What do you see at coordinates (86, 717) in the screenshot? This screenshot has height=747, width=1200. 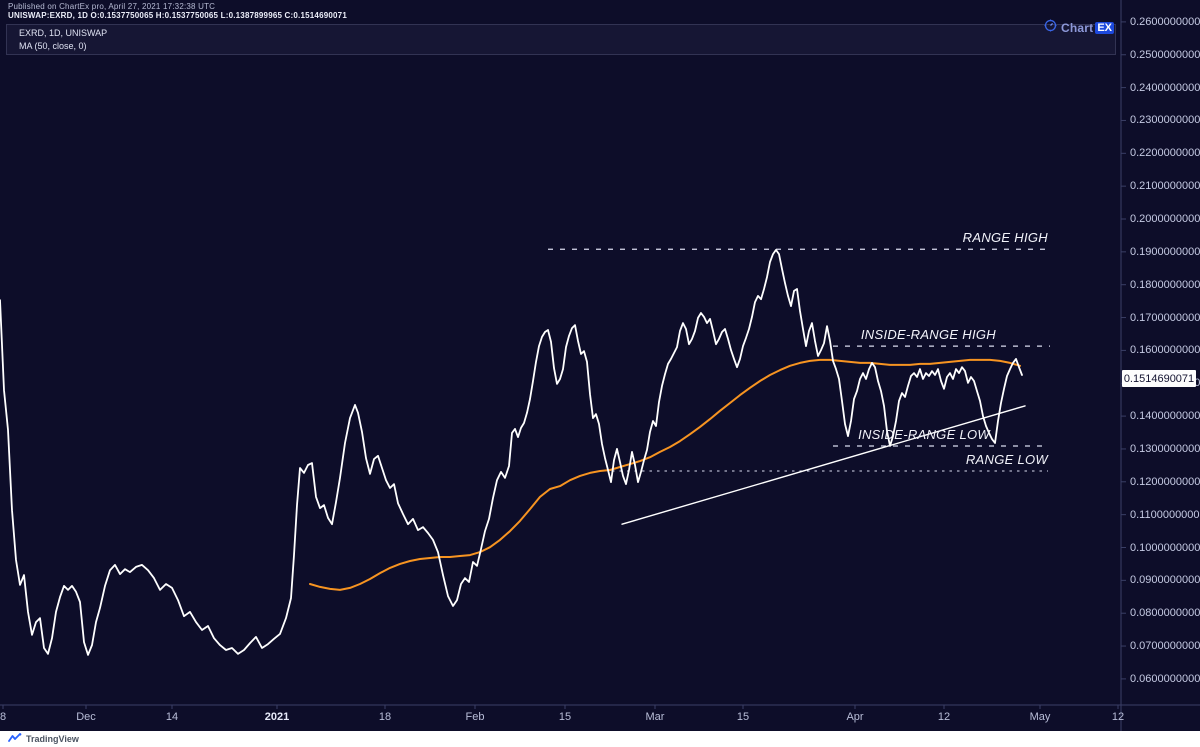 I see `time-axis-label: Dec` at bounding box center [86, 717].